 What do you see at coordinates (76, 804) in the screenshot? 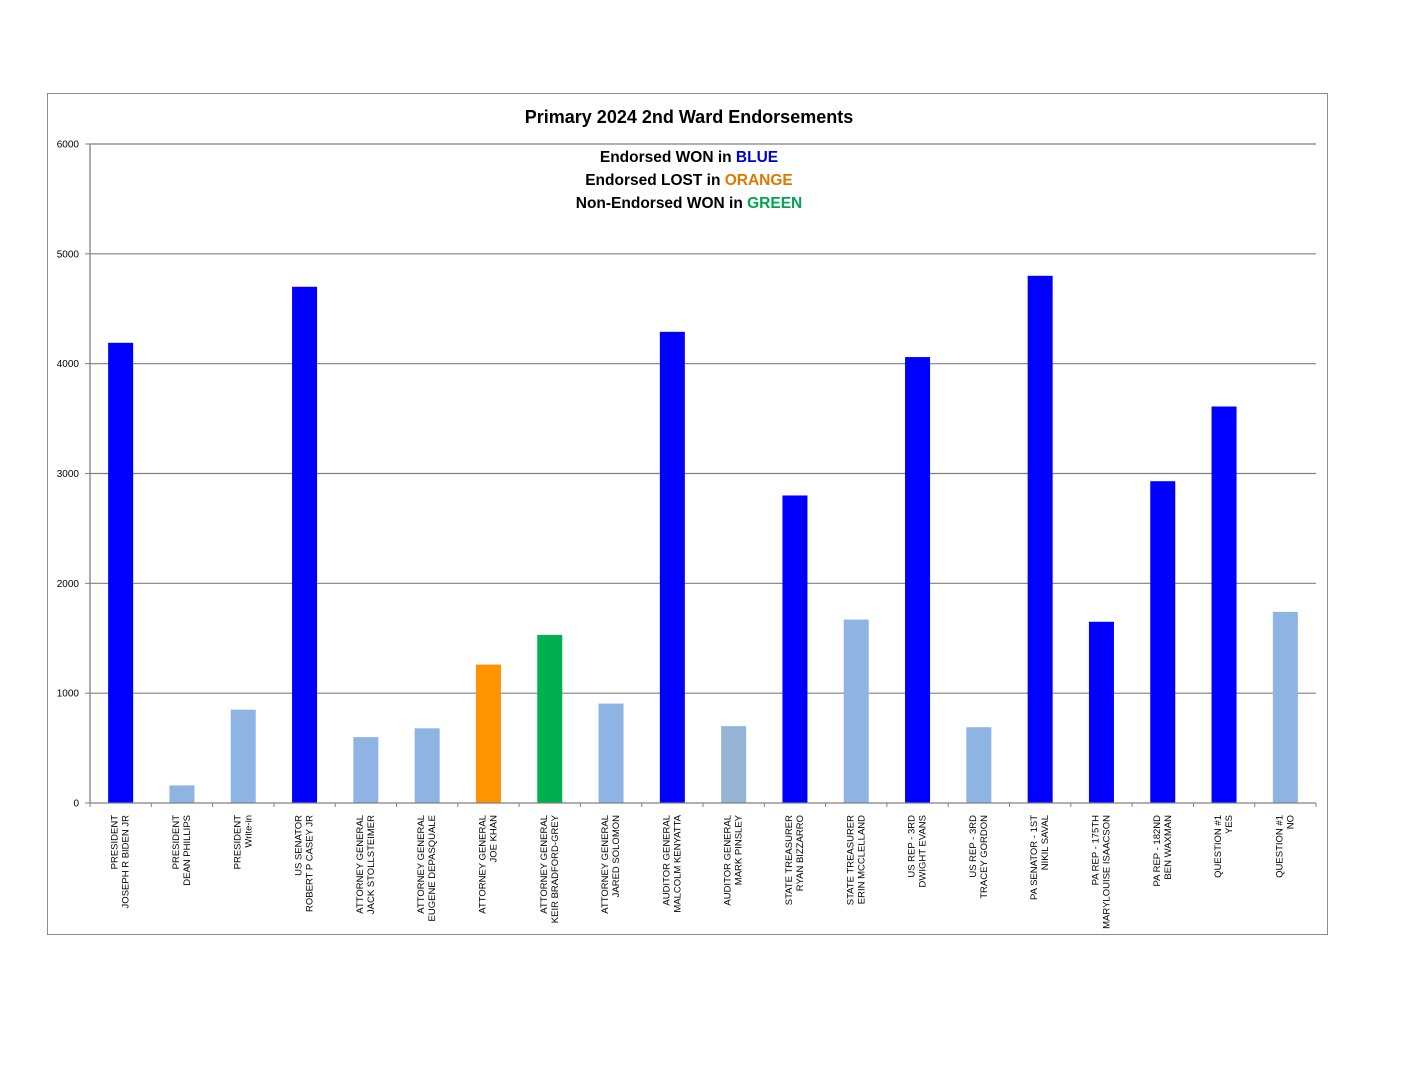
I see `ytick-label-0: 0` at bounding box center [76, 804].